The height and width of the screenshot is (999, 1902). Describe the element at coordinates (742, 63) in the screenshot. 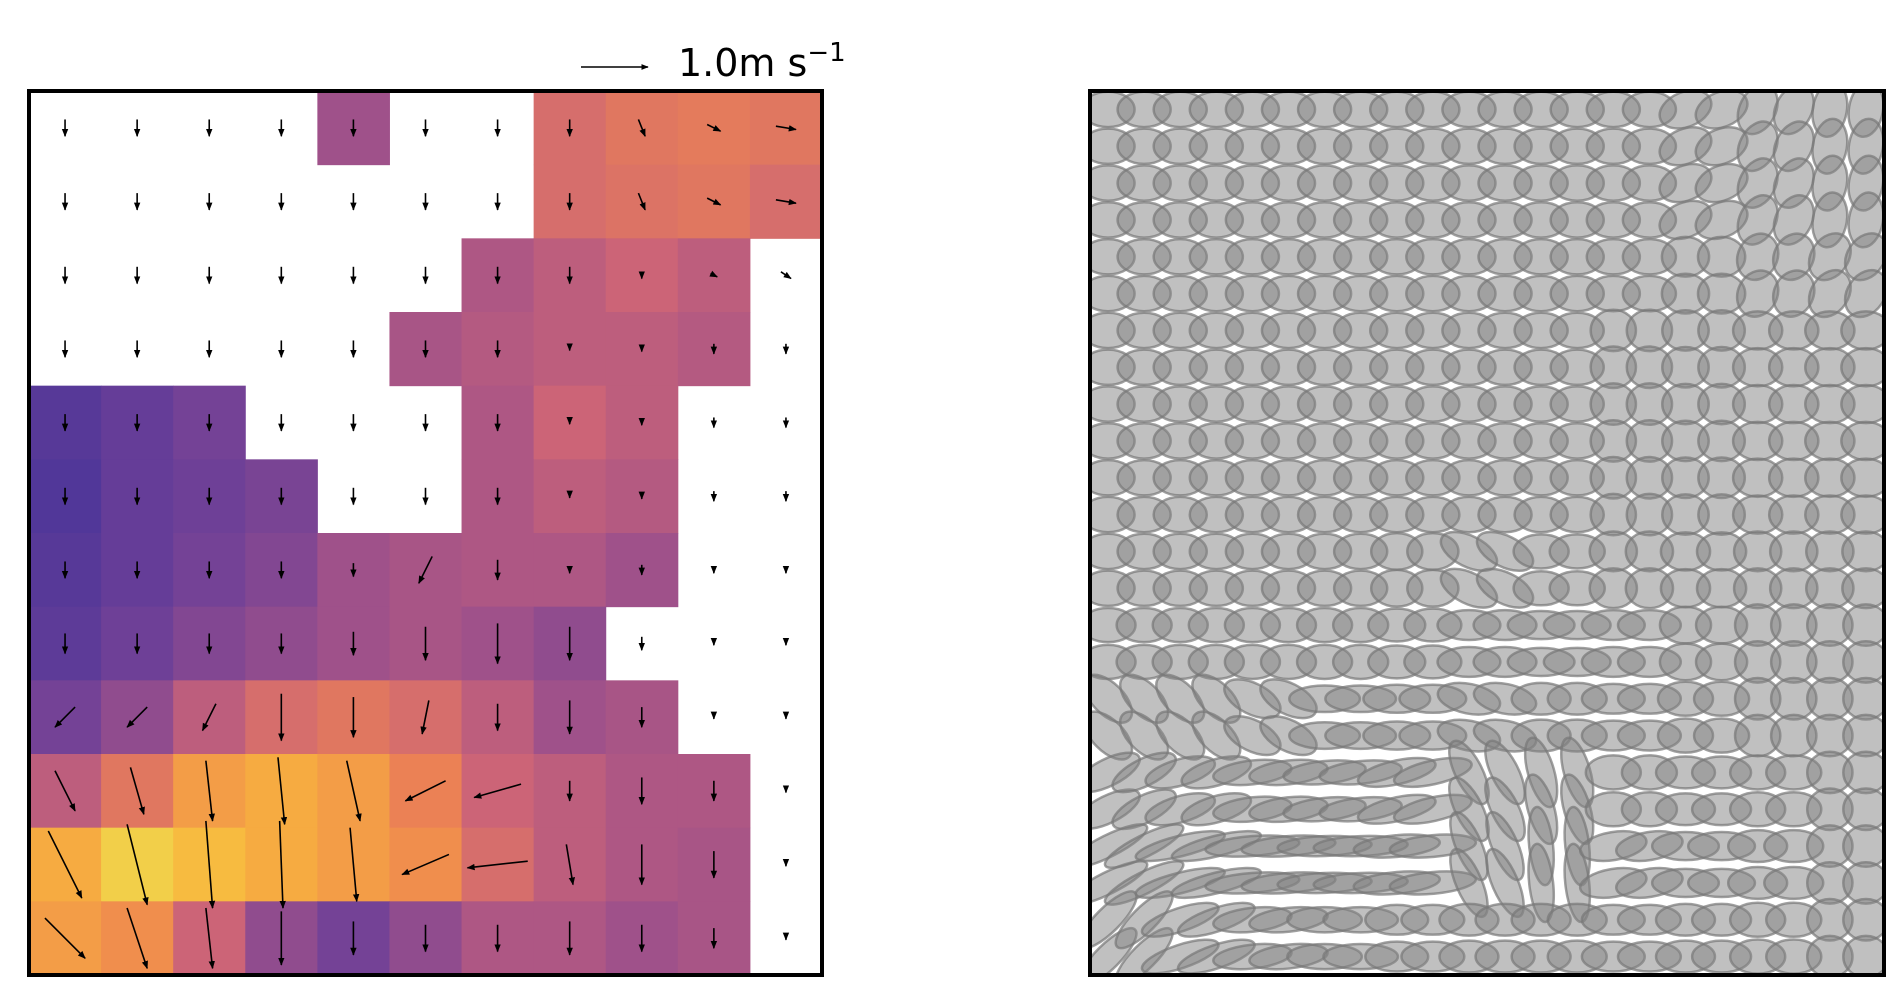

I see `key-unit: 1.0m s` at that location.